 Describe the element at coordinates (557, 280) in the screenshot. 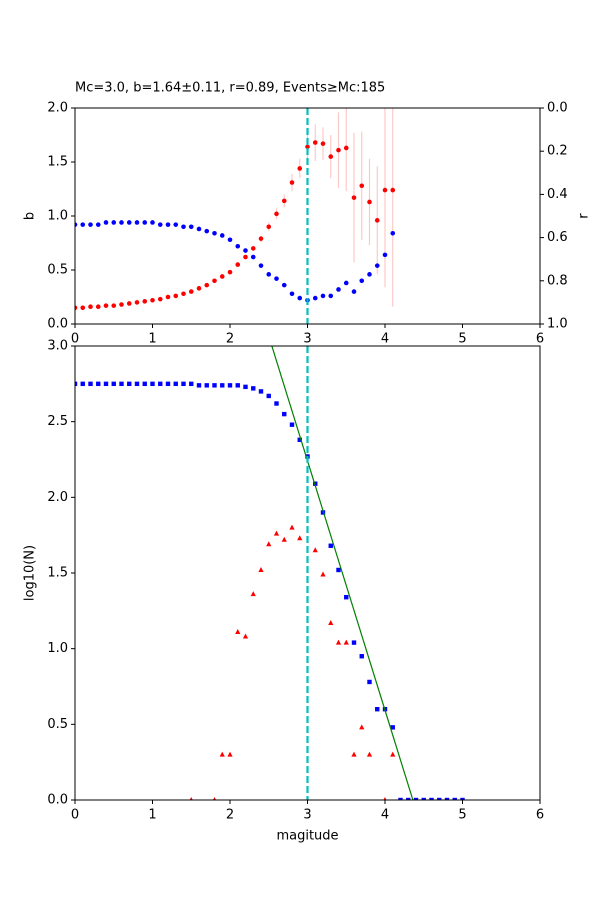

I see `y2-tick-label: 0.8` at that location.